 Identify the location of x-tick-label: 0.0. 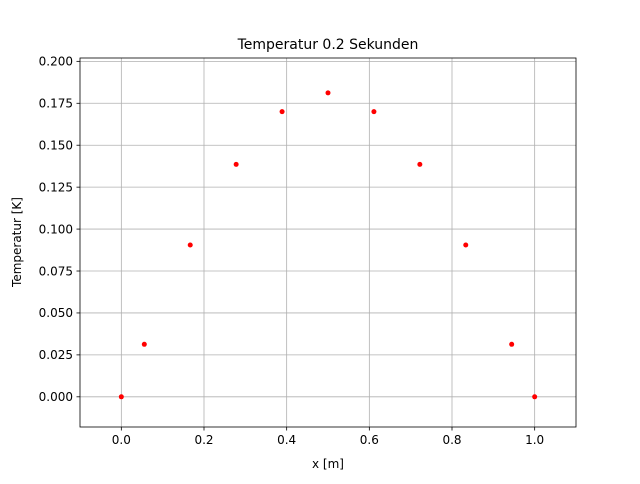
(121, 440).